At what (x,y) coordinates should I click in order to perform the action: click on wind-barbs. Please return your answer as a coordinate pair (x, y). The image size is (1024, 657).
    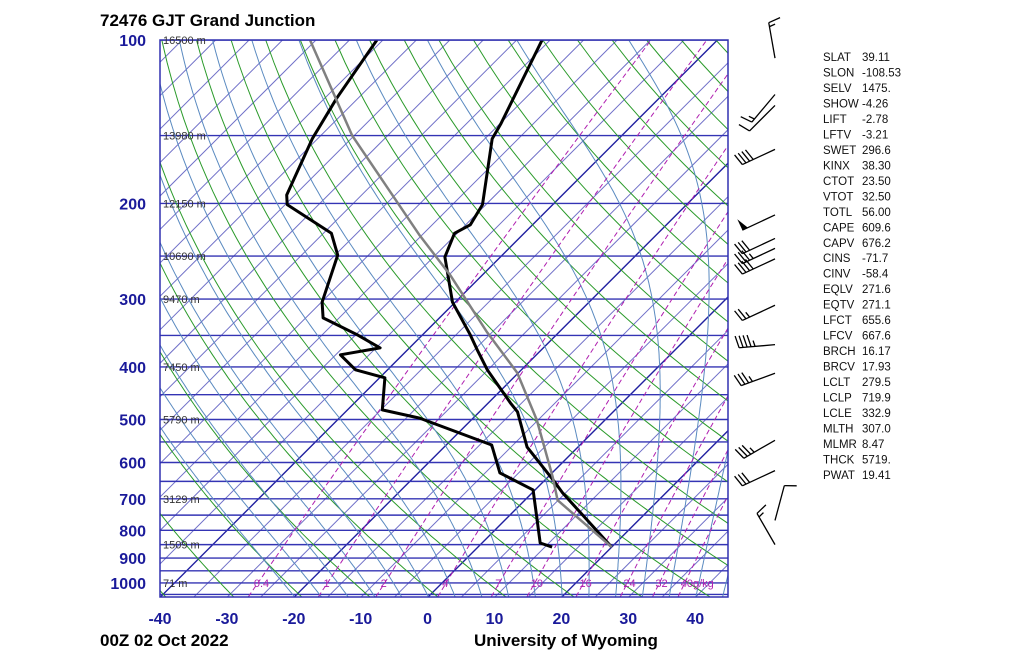
    Looking at the image, I should click on (765, 281).